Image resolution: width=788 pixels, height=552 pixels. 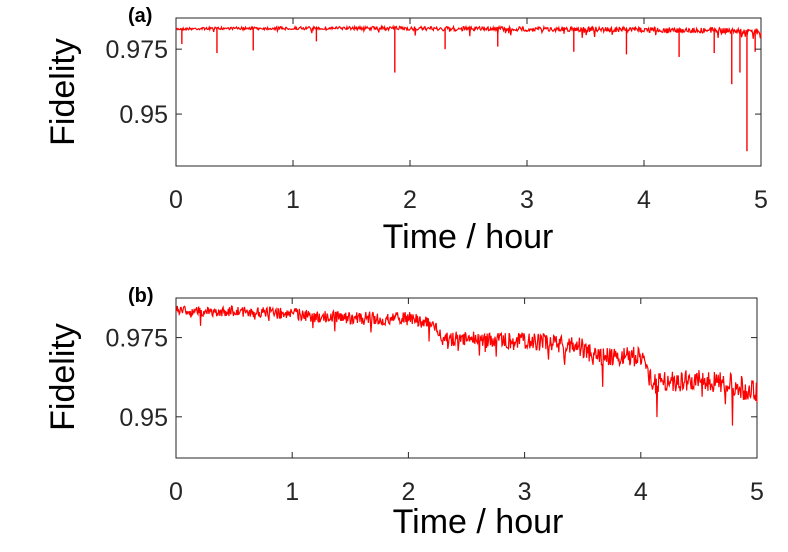 I want to click on panel-a-y-ticks: 0.95 0.975, so click(x=433, y=82).